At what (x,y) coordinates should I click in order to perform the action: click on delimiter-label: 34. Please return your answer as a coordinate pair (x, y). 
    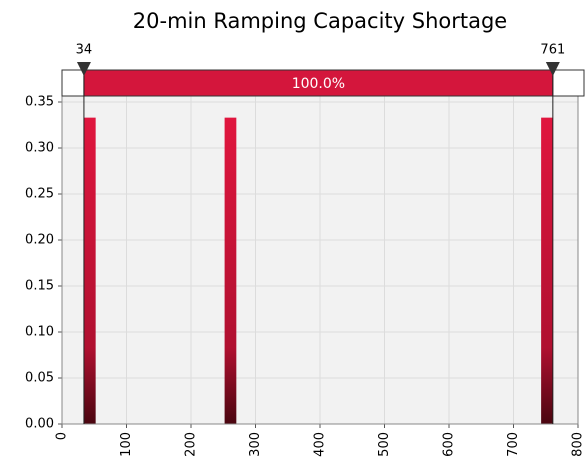
    Looking at the image, I should click on (84, 50).